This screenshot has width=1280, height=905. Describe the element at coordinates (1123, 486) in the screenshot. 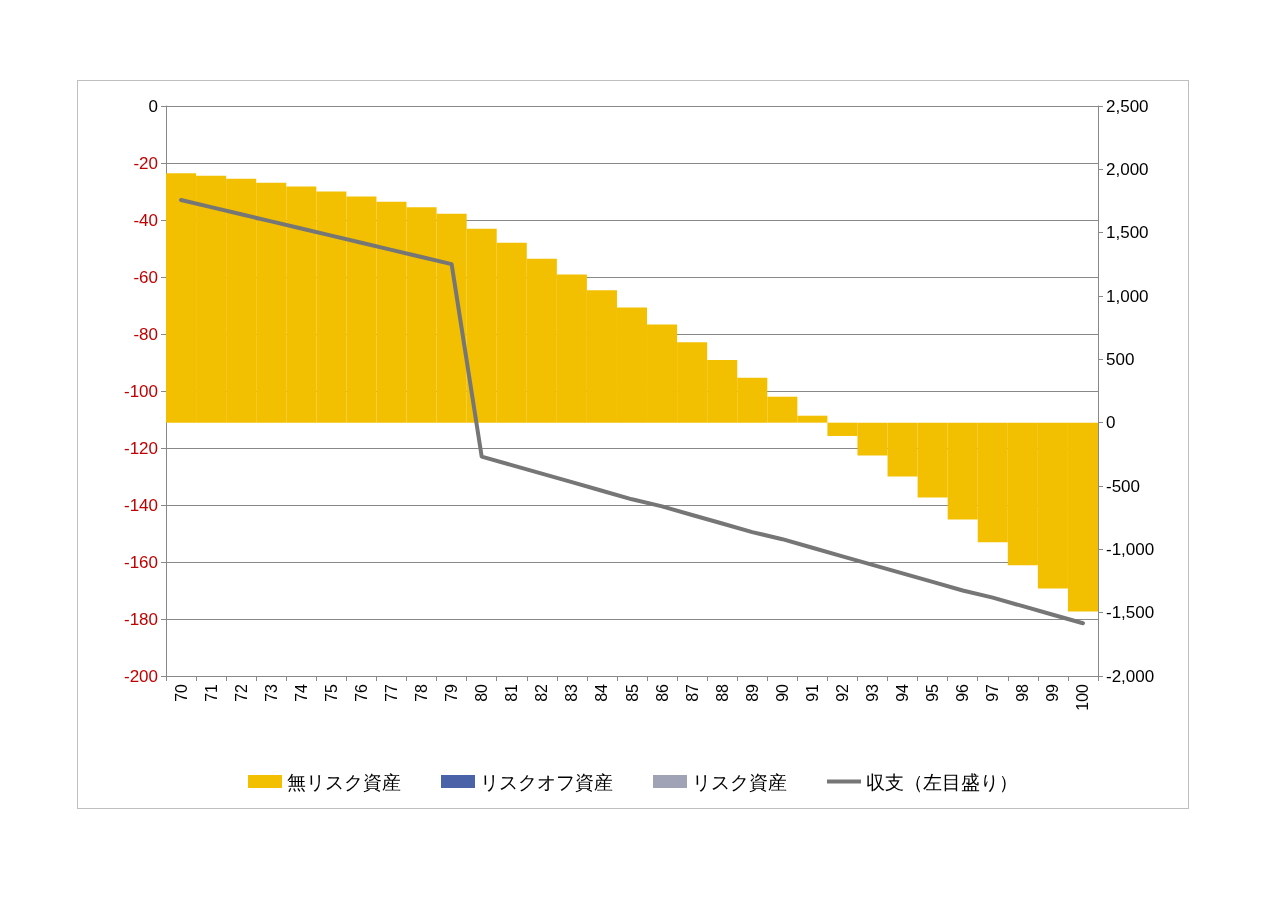

I see `y2-tick-label: -500` at that location.